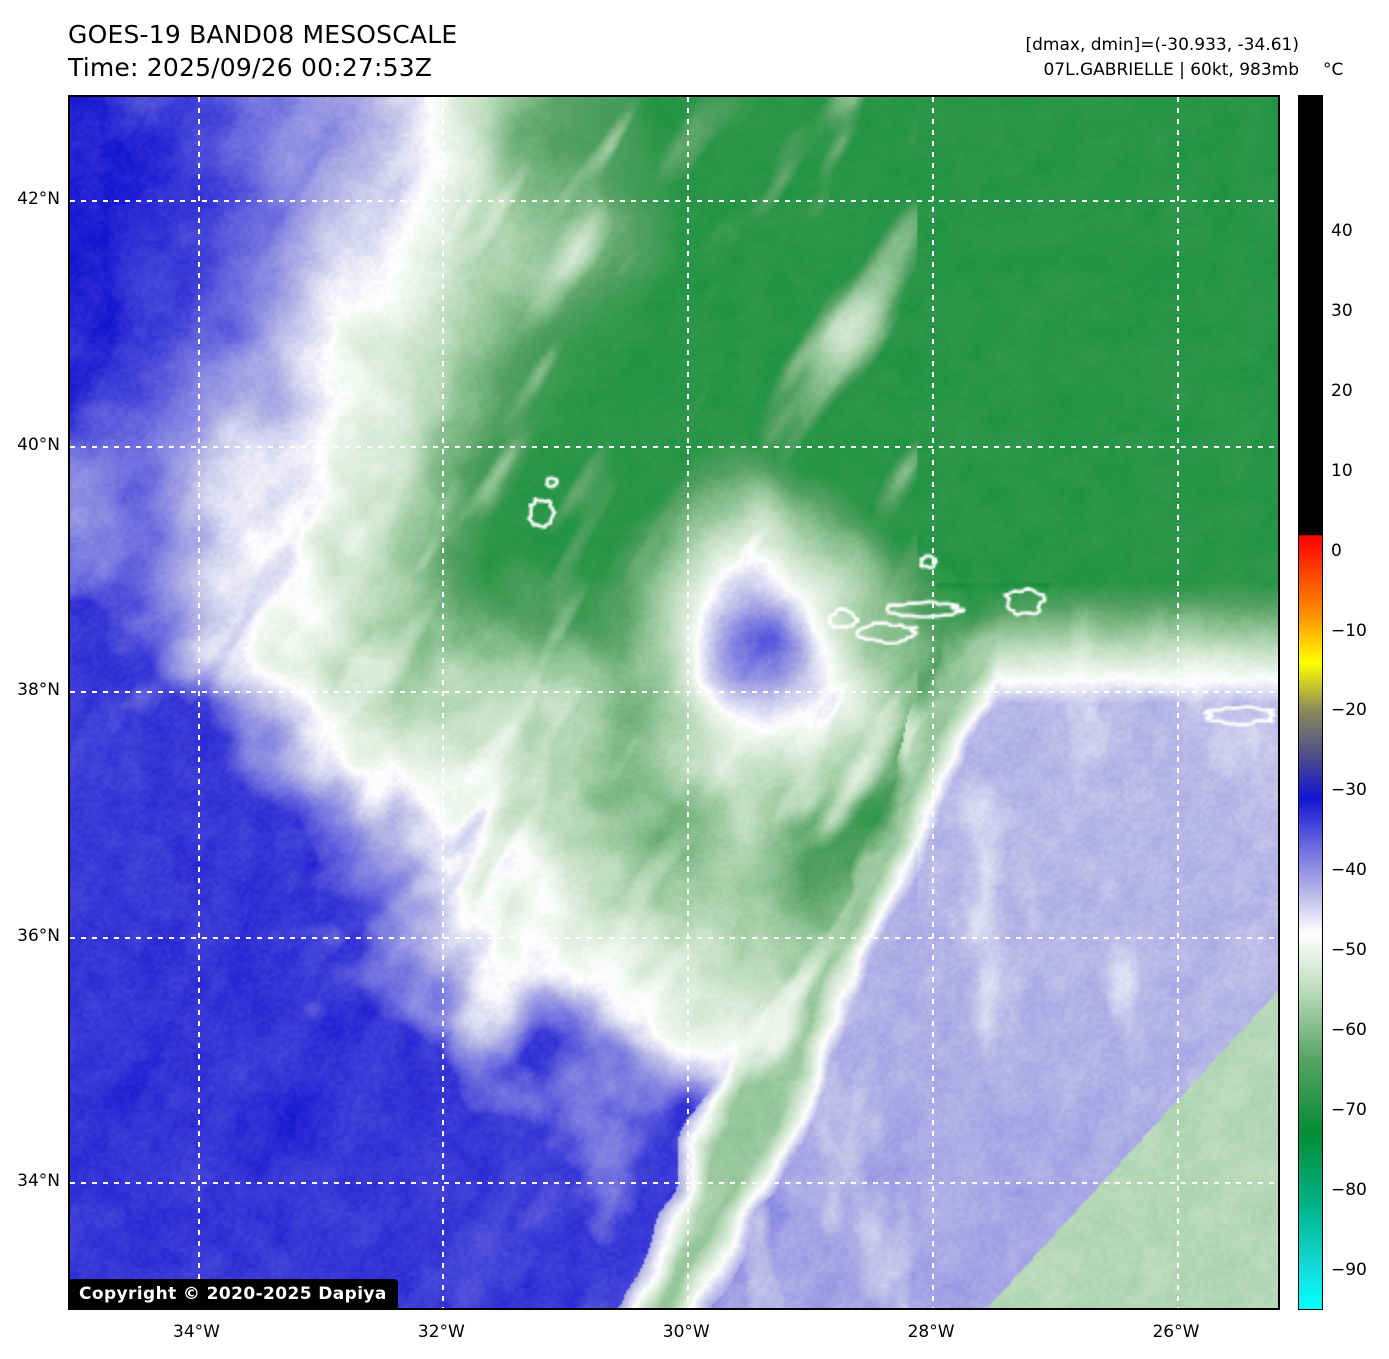 This screenshot has height=1359, width=1389. What do you see at coordinates (1349, 950) in the screenshot?
I see `colorbar-tick-label: −50` at bounding box center [1349, 950].